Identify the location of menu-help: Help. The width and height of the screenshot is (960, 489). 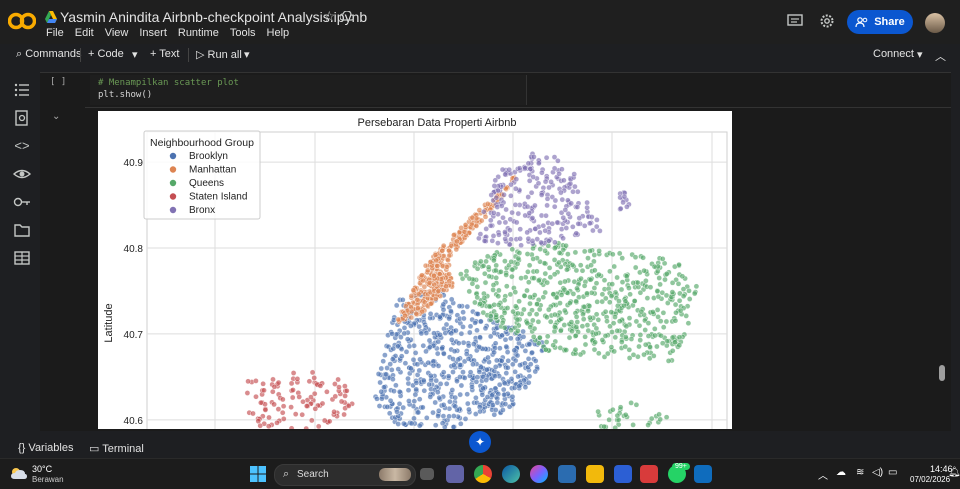
(278, 33).